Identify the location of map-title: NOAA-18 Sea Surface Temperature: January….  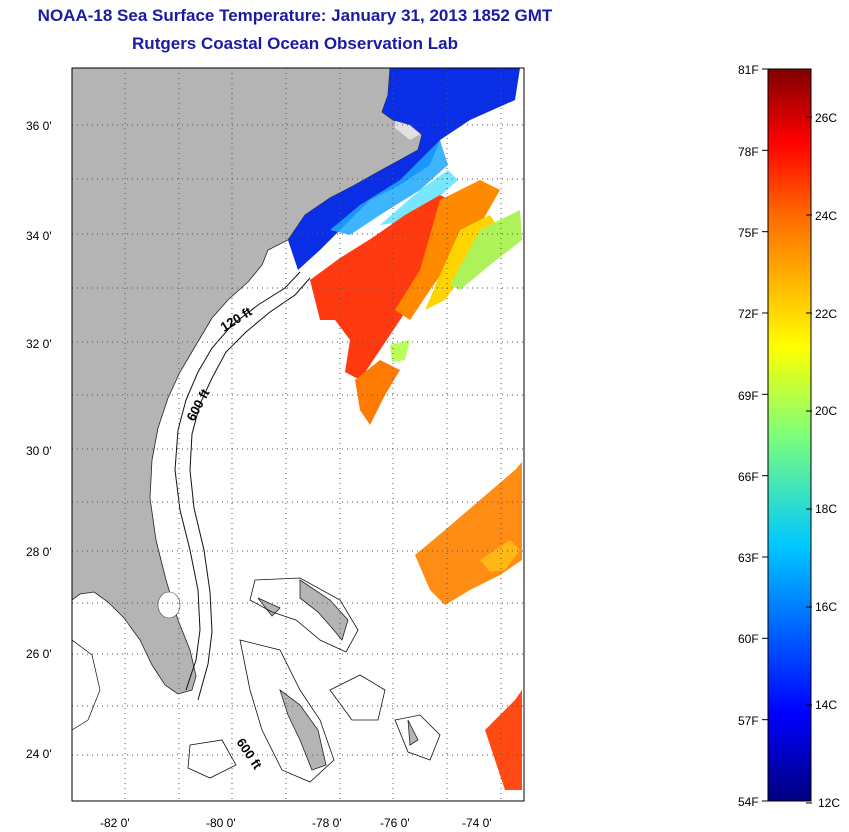
(295, 15).